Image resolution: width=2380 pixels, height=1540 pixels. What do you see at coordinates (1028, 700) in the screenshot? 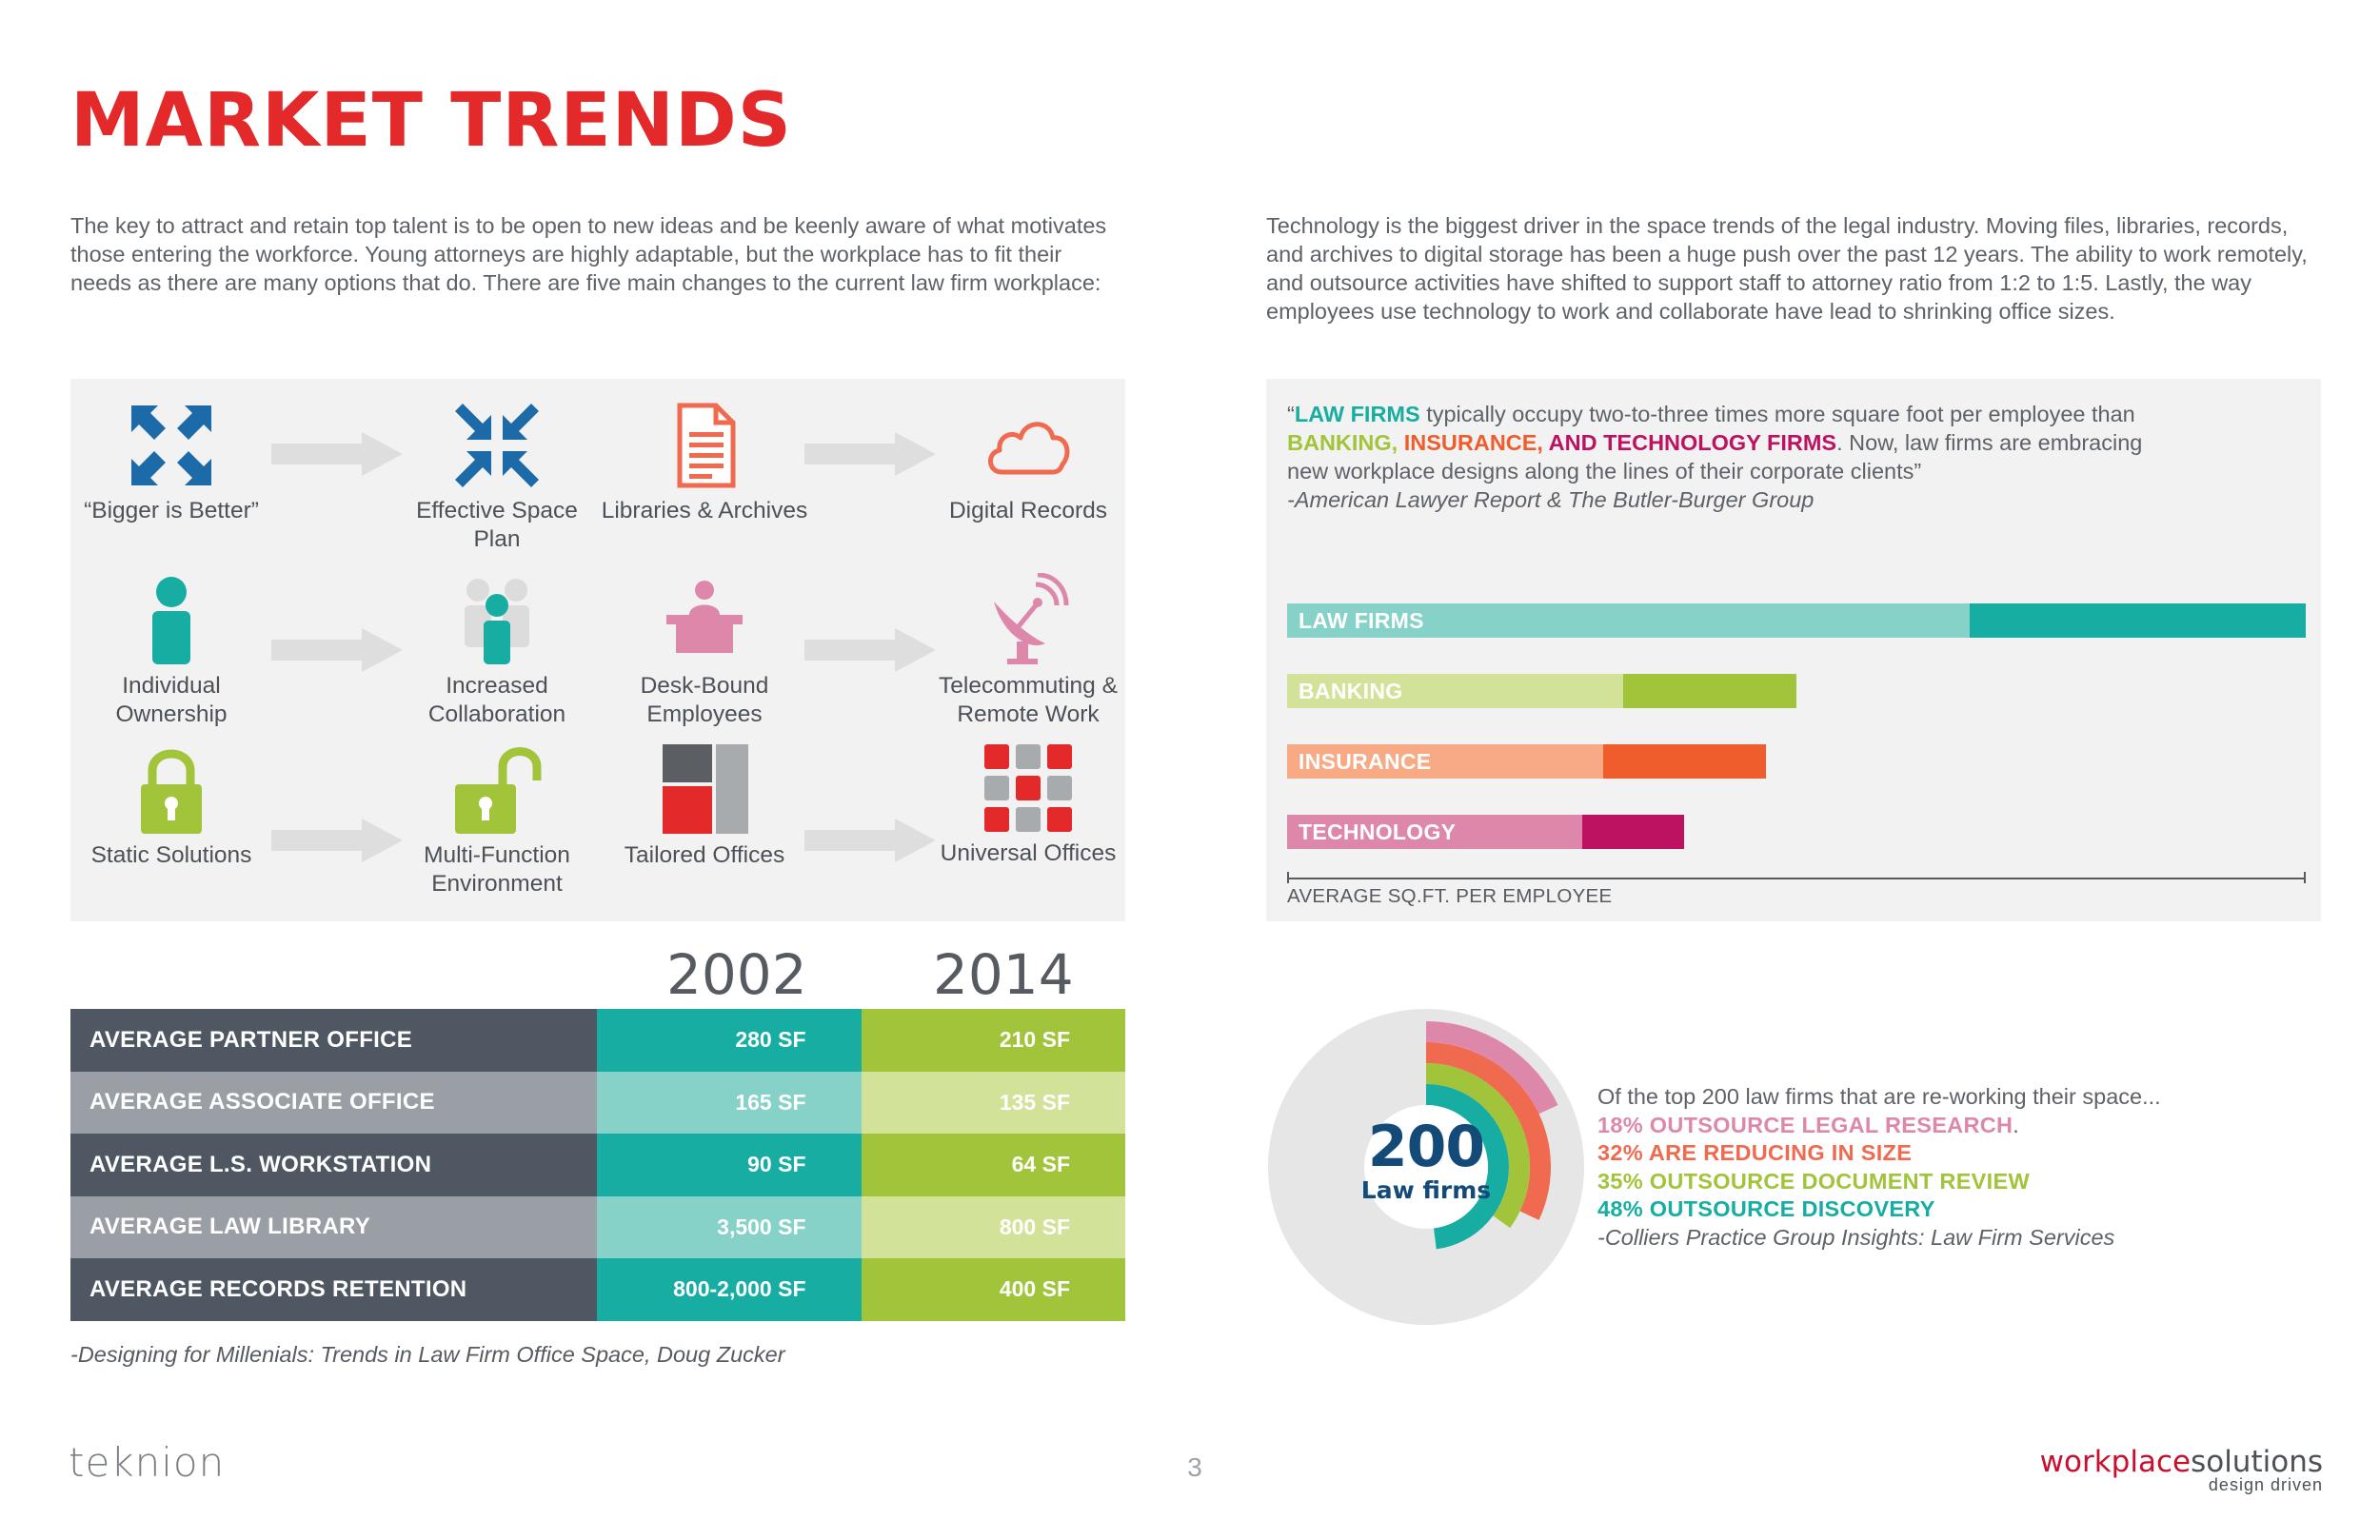
I see `trend-to-label: Telecommuting & Remote Work` at bounding box center [1028, 700].